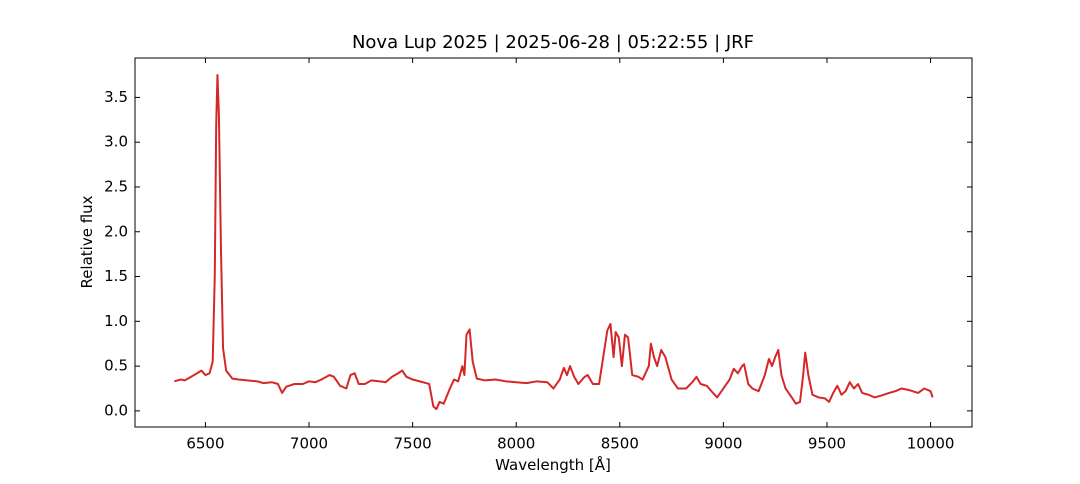 The width and height of the screenshot is (1080, 484). Describe the element at coordinates (827, 444) in the screenshot. I see `x-tick-label: 9500` at that location.